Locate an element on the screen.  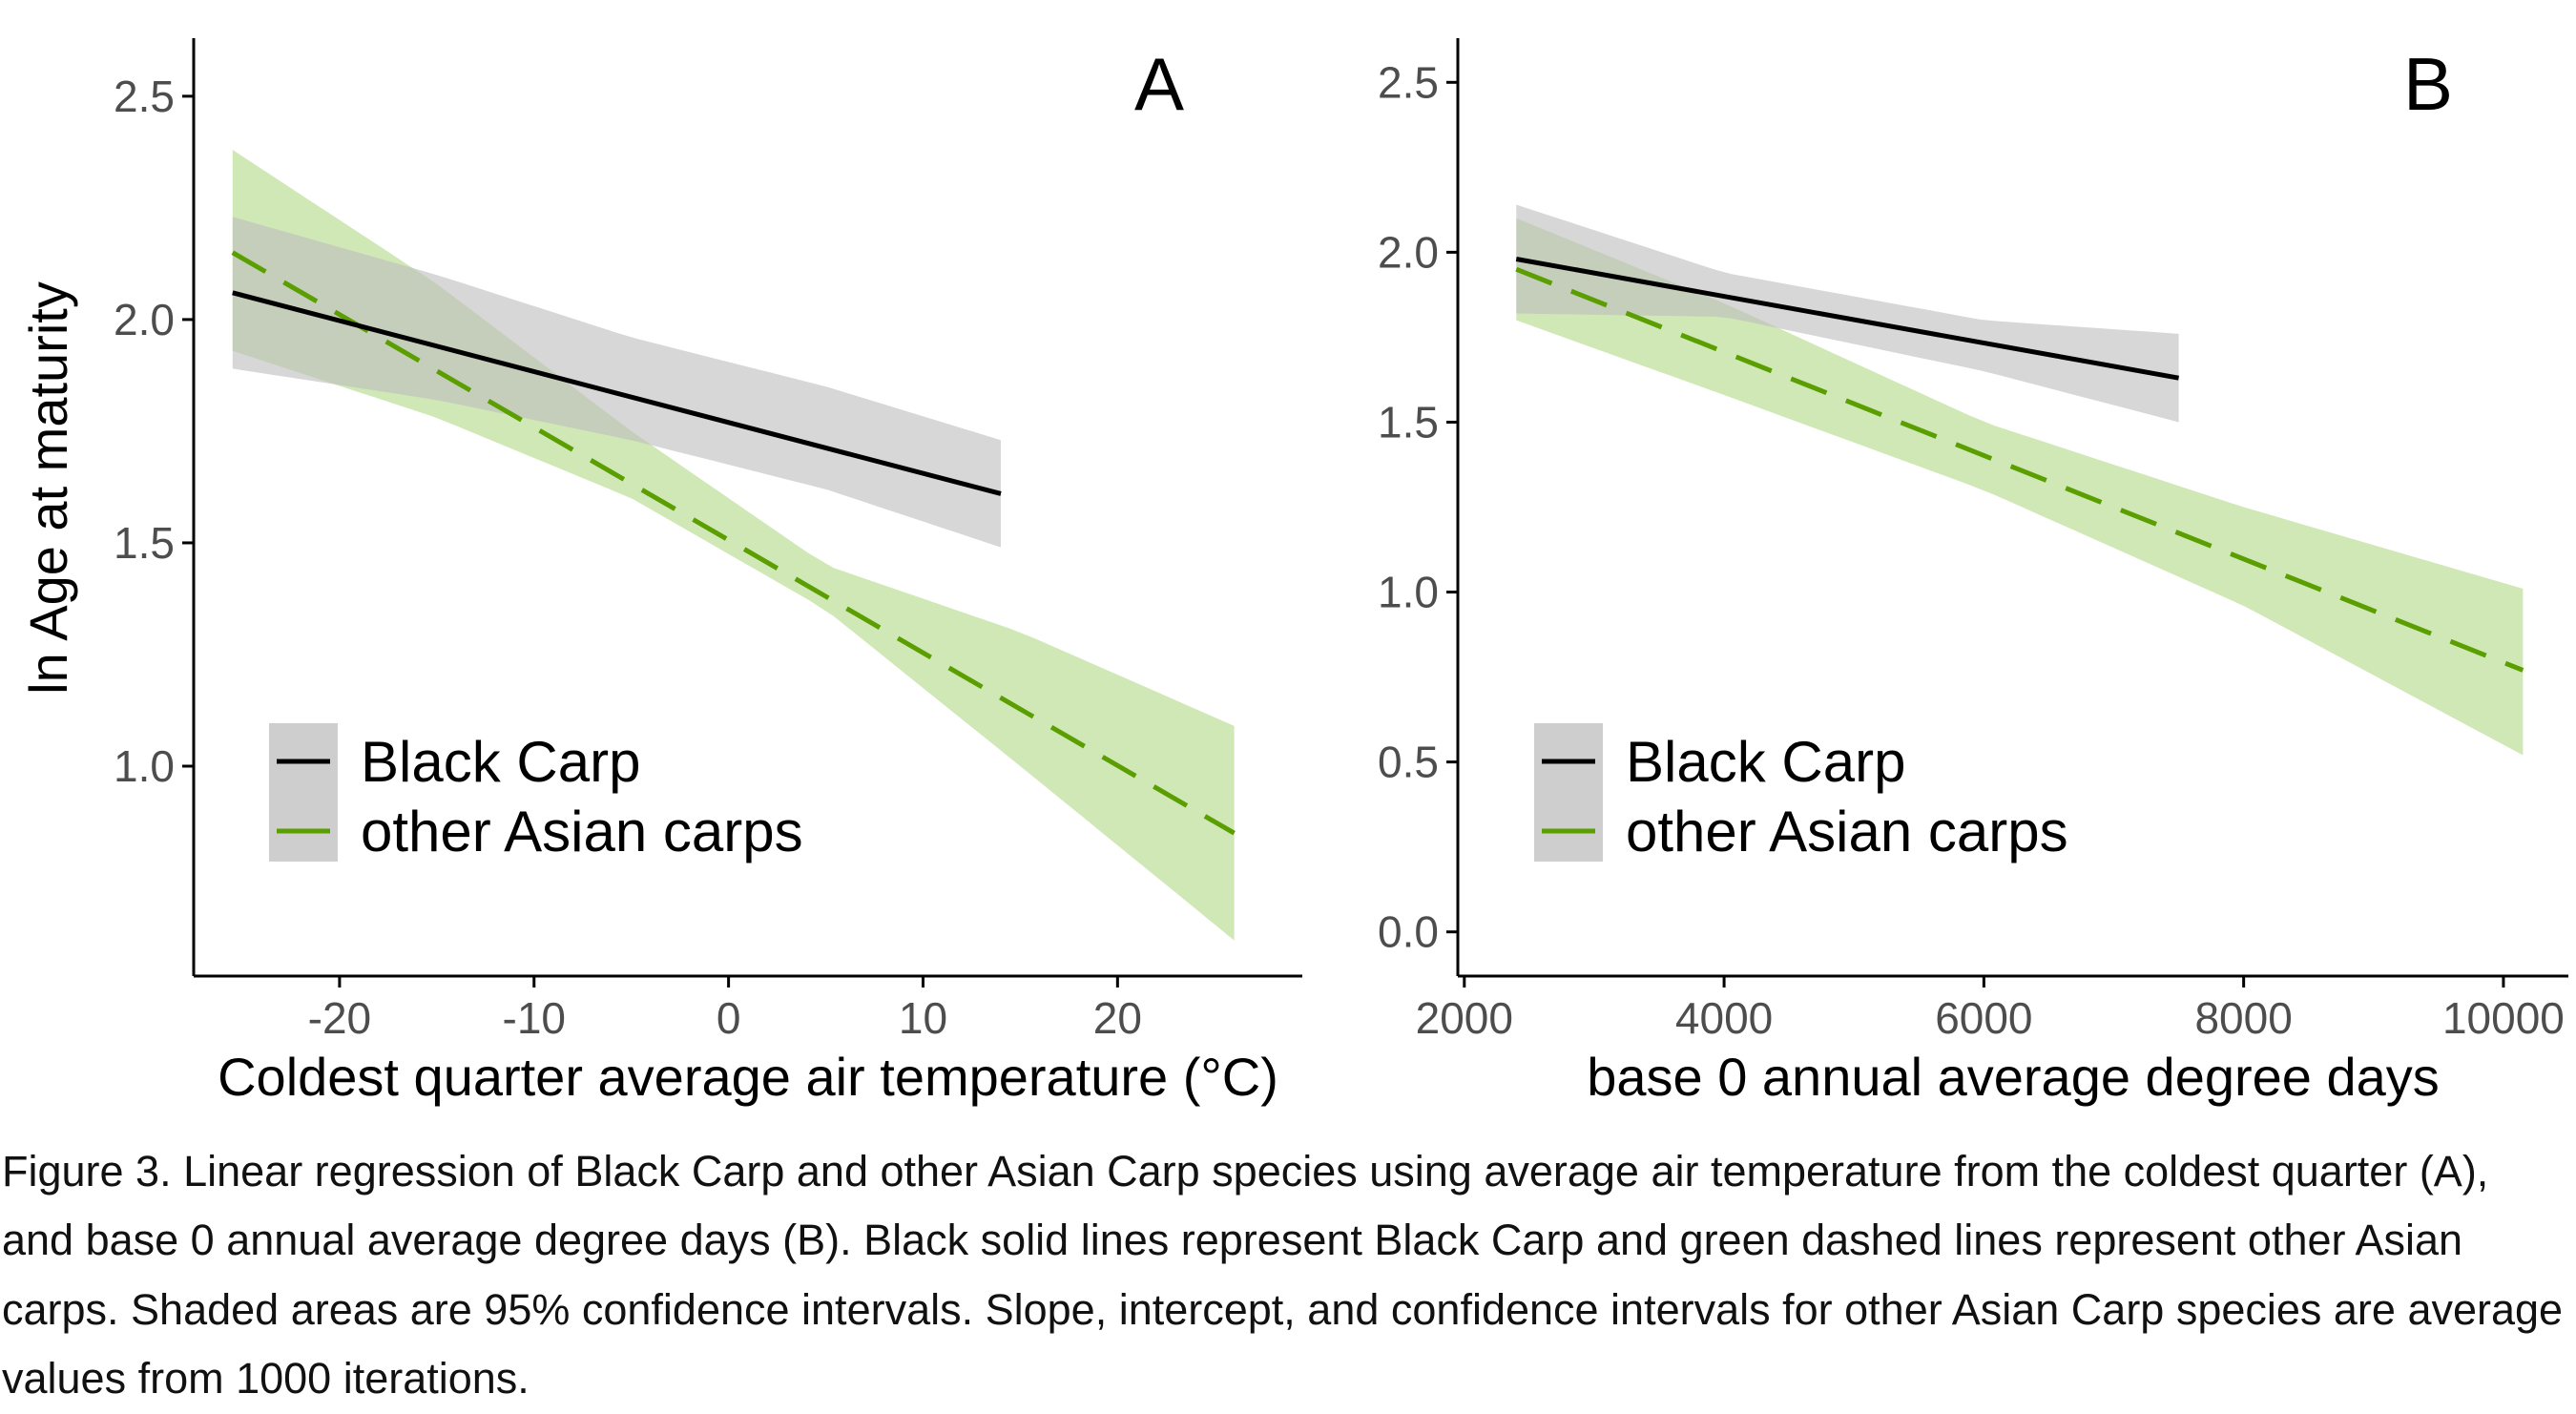
y-axis-title: ln Age at maturity is located at coordinates (48, 488).